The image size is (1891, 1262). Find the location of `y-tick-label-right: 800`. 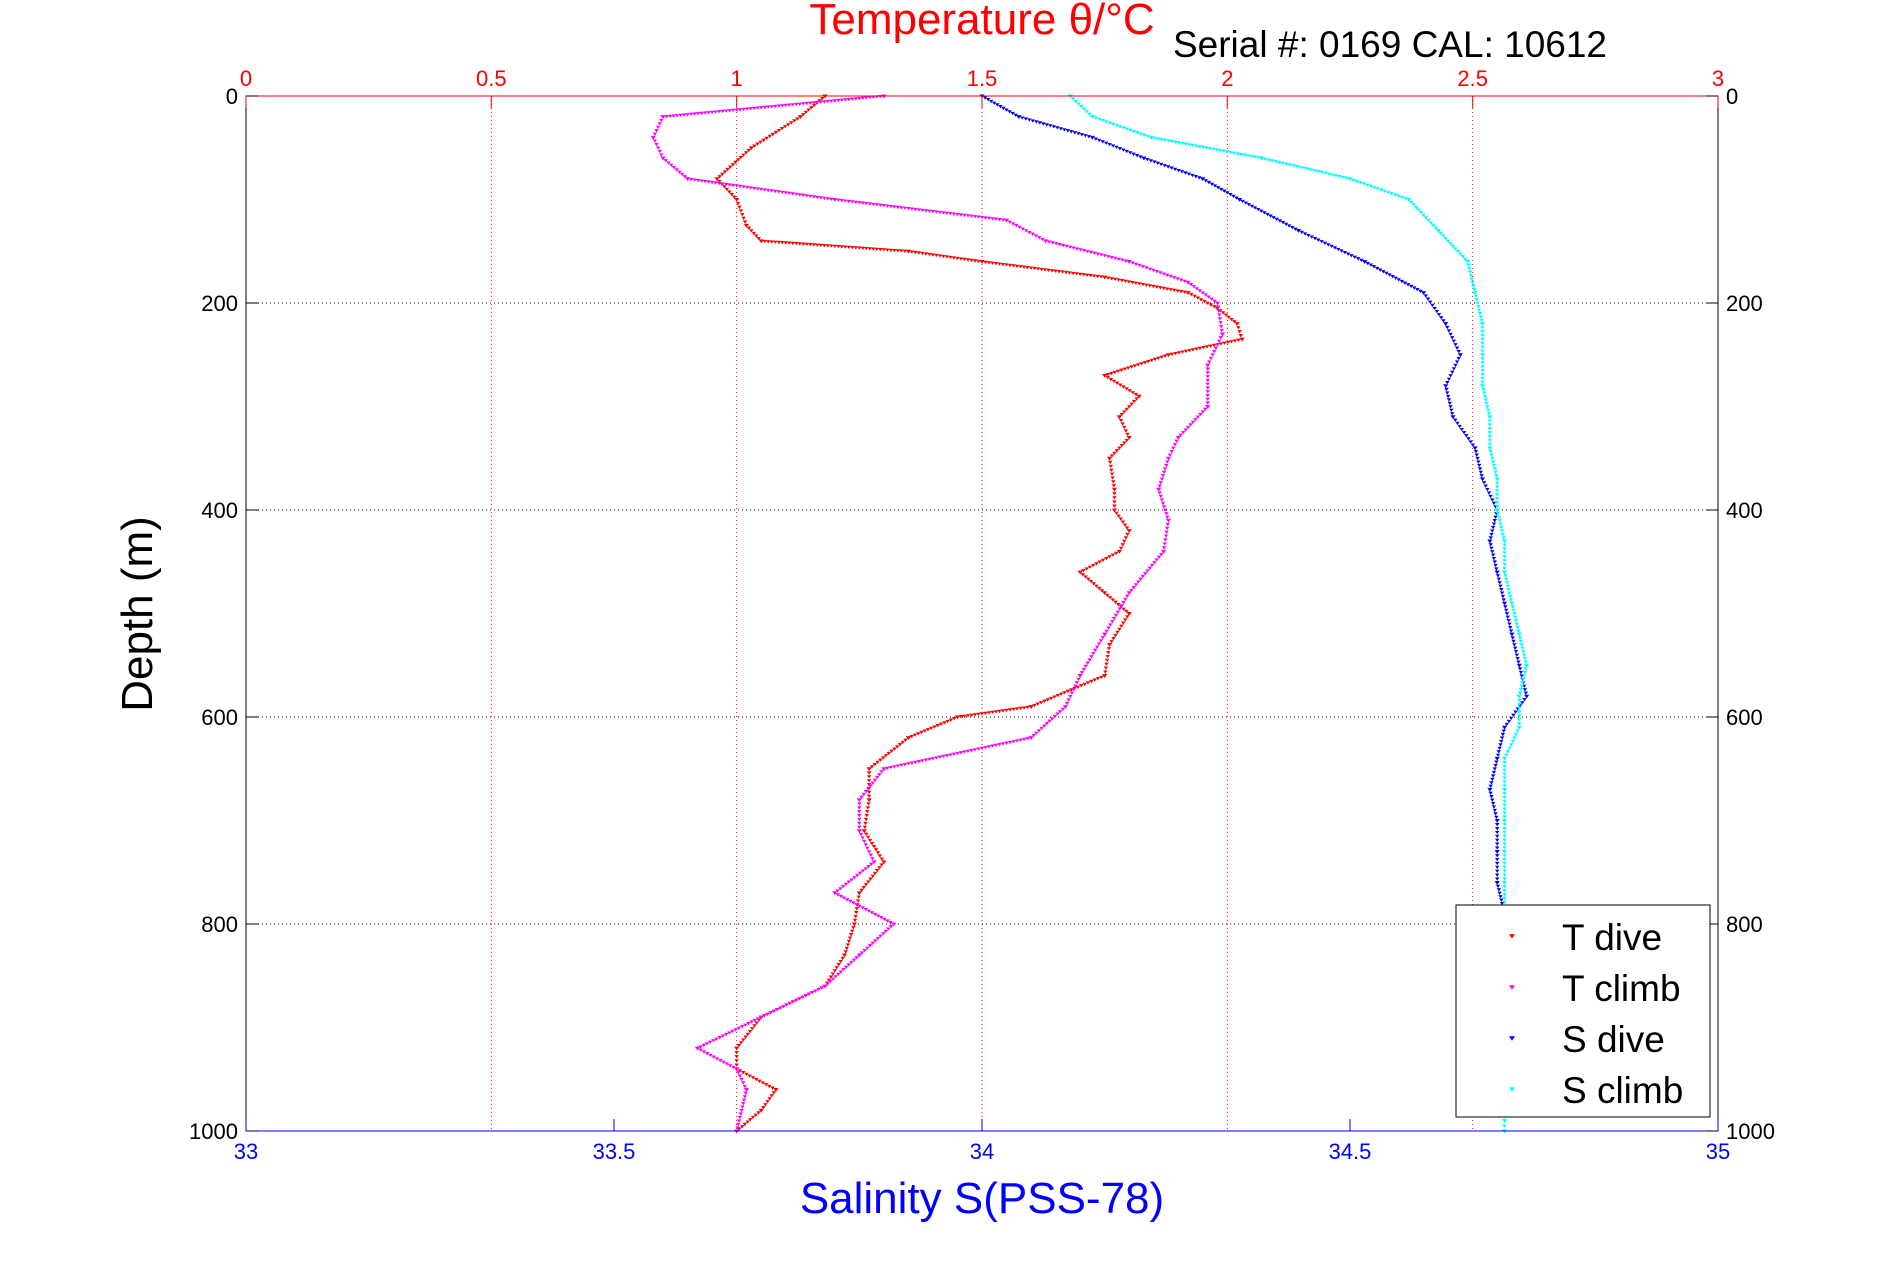

y-tick-label-right: 800 is located at coordinates (1744, 924).